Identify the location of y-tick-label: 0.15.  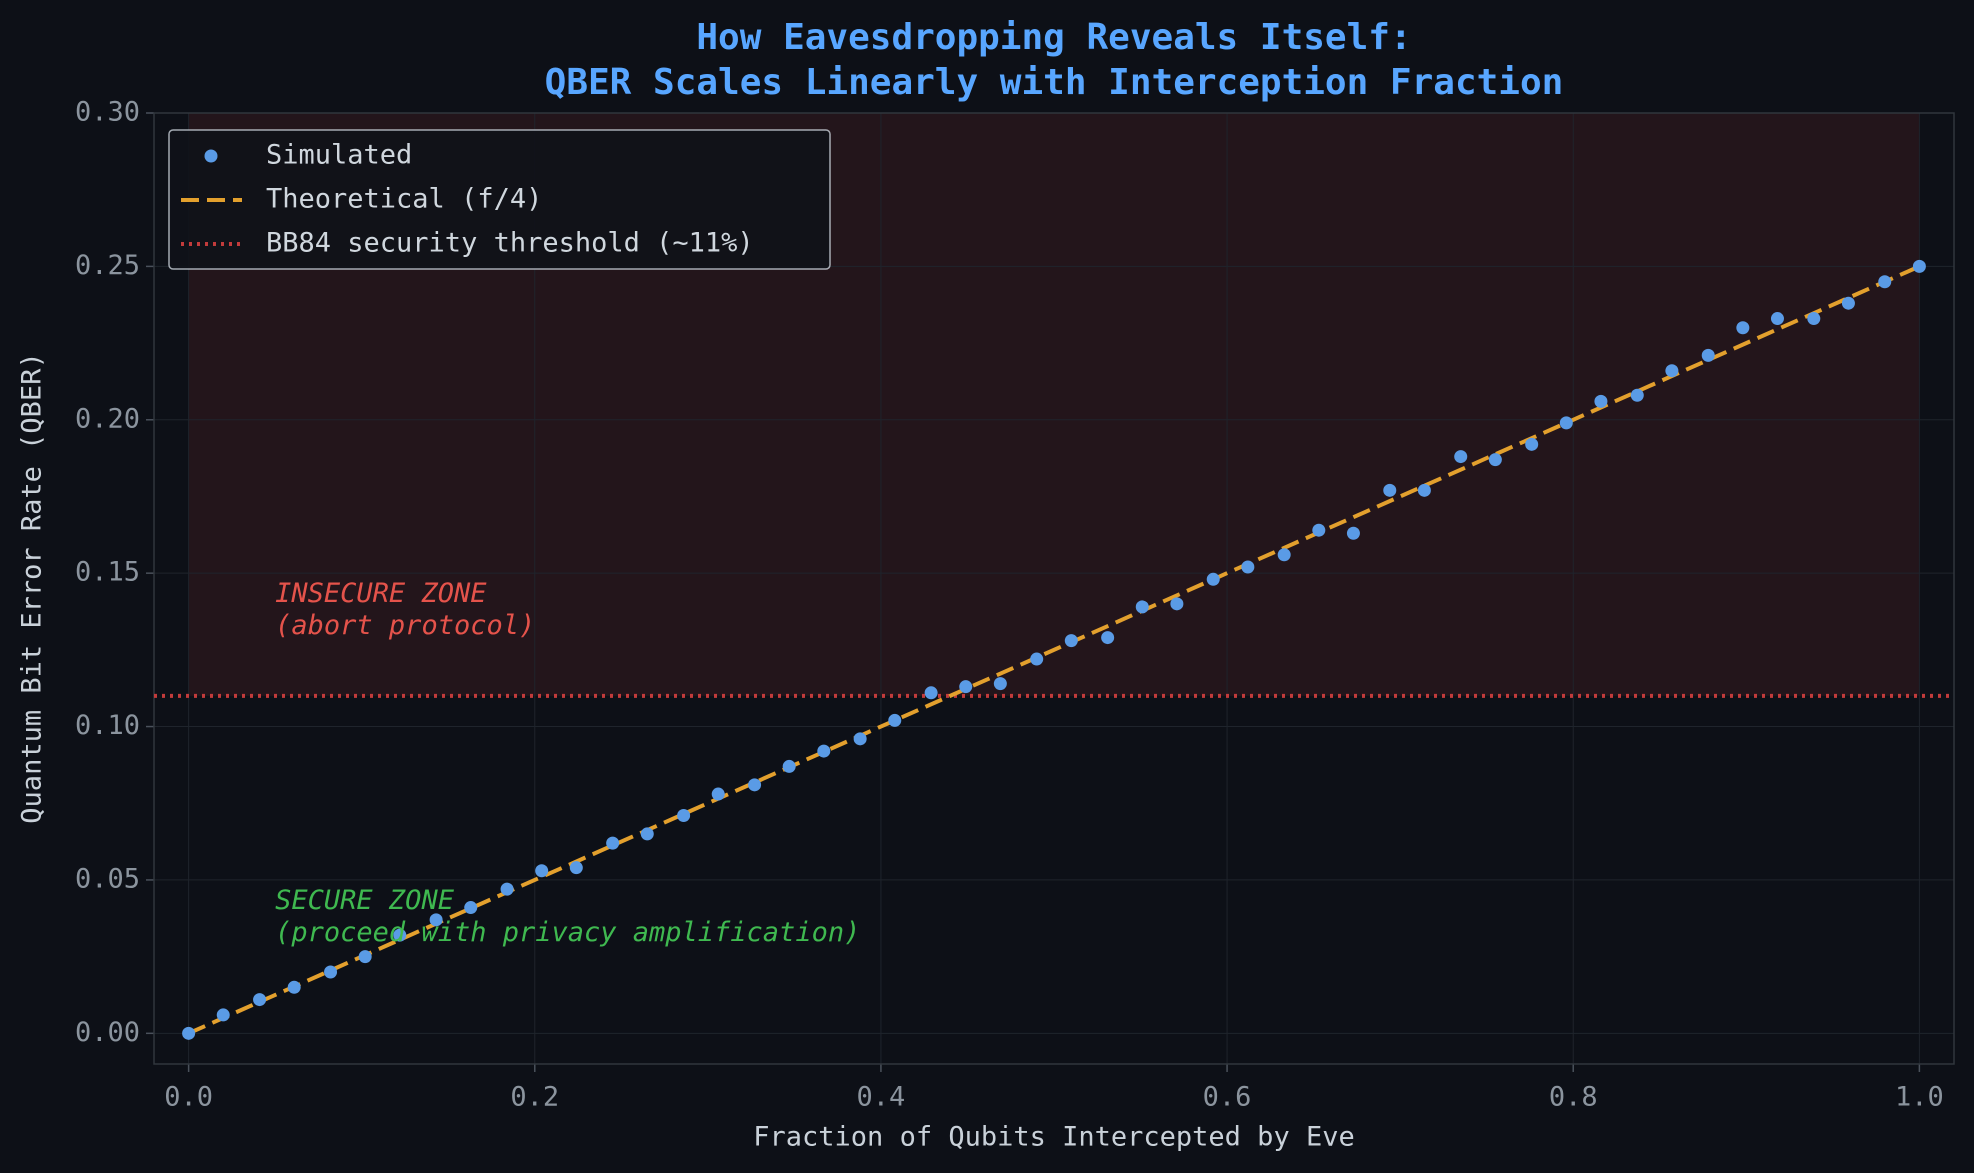
(107, 572).